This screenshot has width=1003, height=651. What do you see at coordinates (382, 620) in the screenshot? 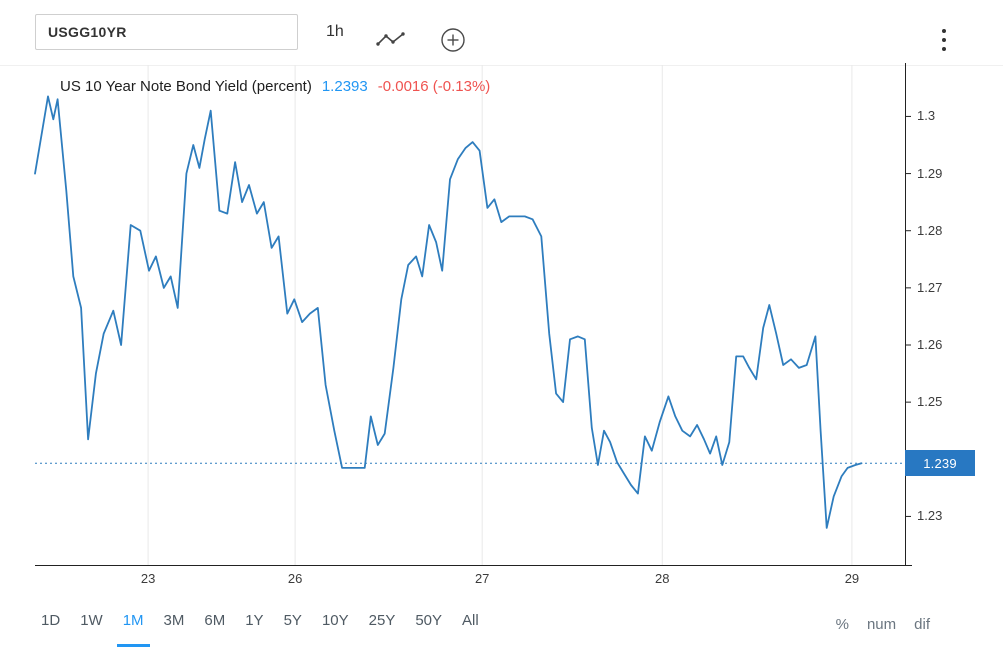
I see `range-25y: 25Y` at bounding box center [382, 620].